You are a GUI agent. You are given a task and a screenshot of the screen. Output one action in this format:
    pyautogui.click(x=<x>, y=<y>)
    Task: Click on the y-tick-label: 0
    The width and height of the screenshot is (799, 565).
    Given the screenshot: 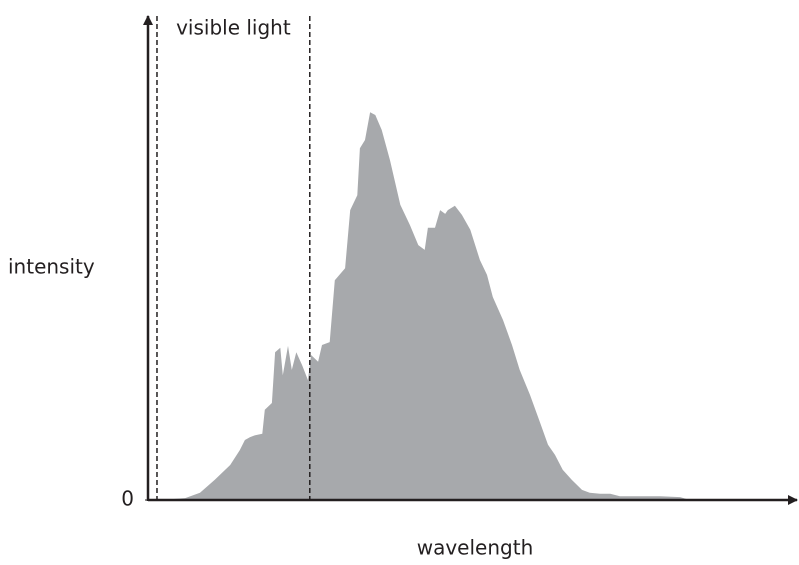 What is the action you would take?
    pyautogui.click(x=127, y=499)
    